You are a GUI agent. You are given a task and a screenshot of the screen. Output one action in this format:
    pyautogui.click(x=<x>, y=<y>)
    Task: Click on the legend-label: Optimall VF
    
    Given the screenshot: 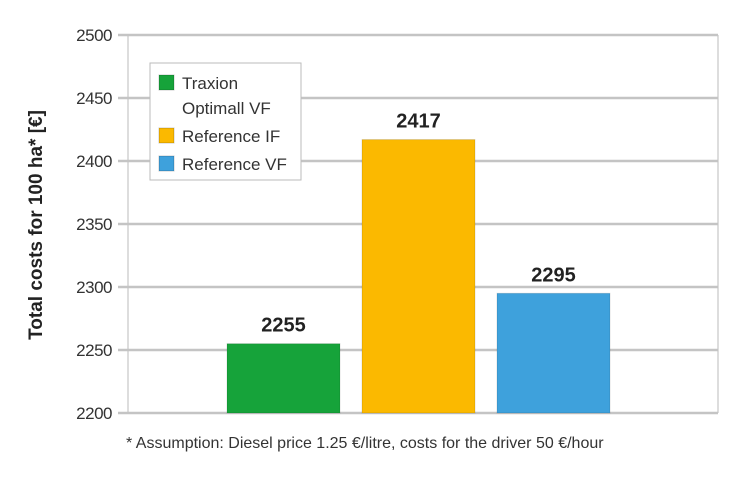 What is the action you would take?
    pyautogui.click(x=226, y=108)
    